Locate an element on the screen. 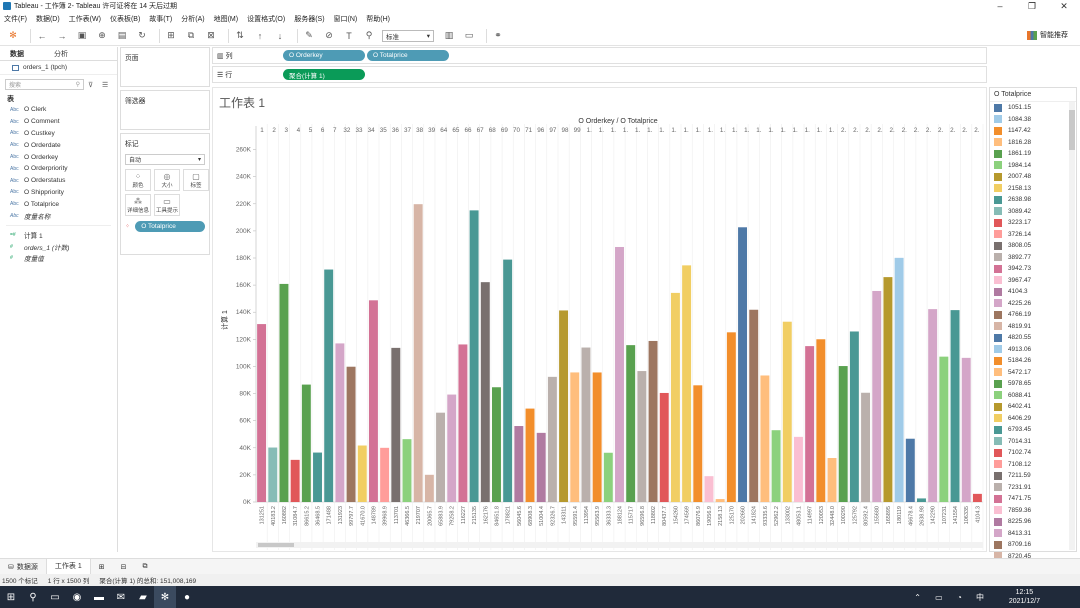 This screenshot has width=1080, height=608. menu-file: 文件(F) is located at coordinates (15, 19).